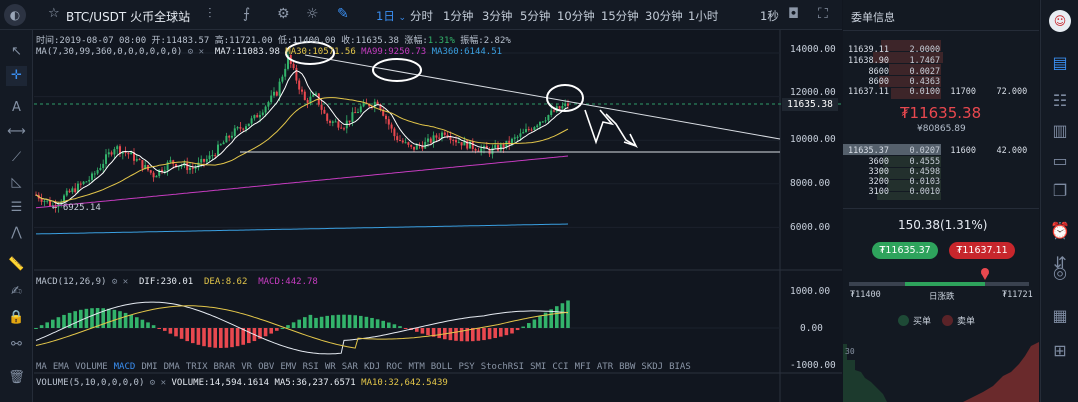 The image size is (1078, 402). What do you see at coordinates (576, 16) in the screenshot?
I see `interval-10m: 10分钟` at bounding box center [576, 16].